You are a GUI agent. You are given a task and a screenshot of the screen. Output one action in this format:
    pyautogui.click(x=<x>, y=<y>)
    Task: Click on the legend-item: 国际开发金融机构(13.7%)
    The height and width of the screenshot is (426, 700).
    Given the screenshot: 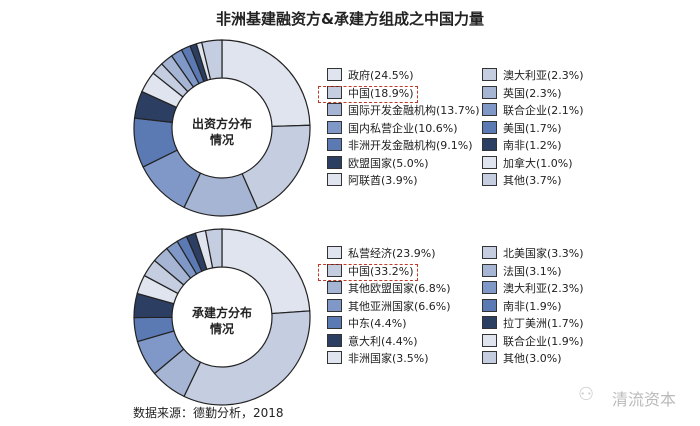 What is the action you would take?
    pyautogui.click(x=403, y=111)
    